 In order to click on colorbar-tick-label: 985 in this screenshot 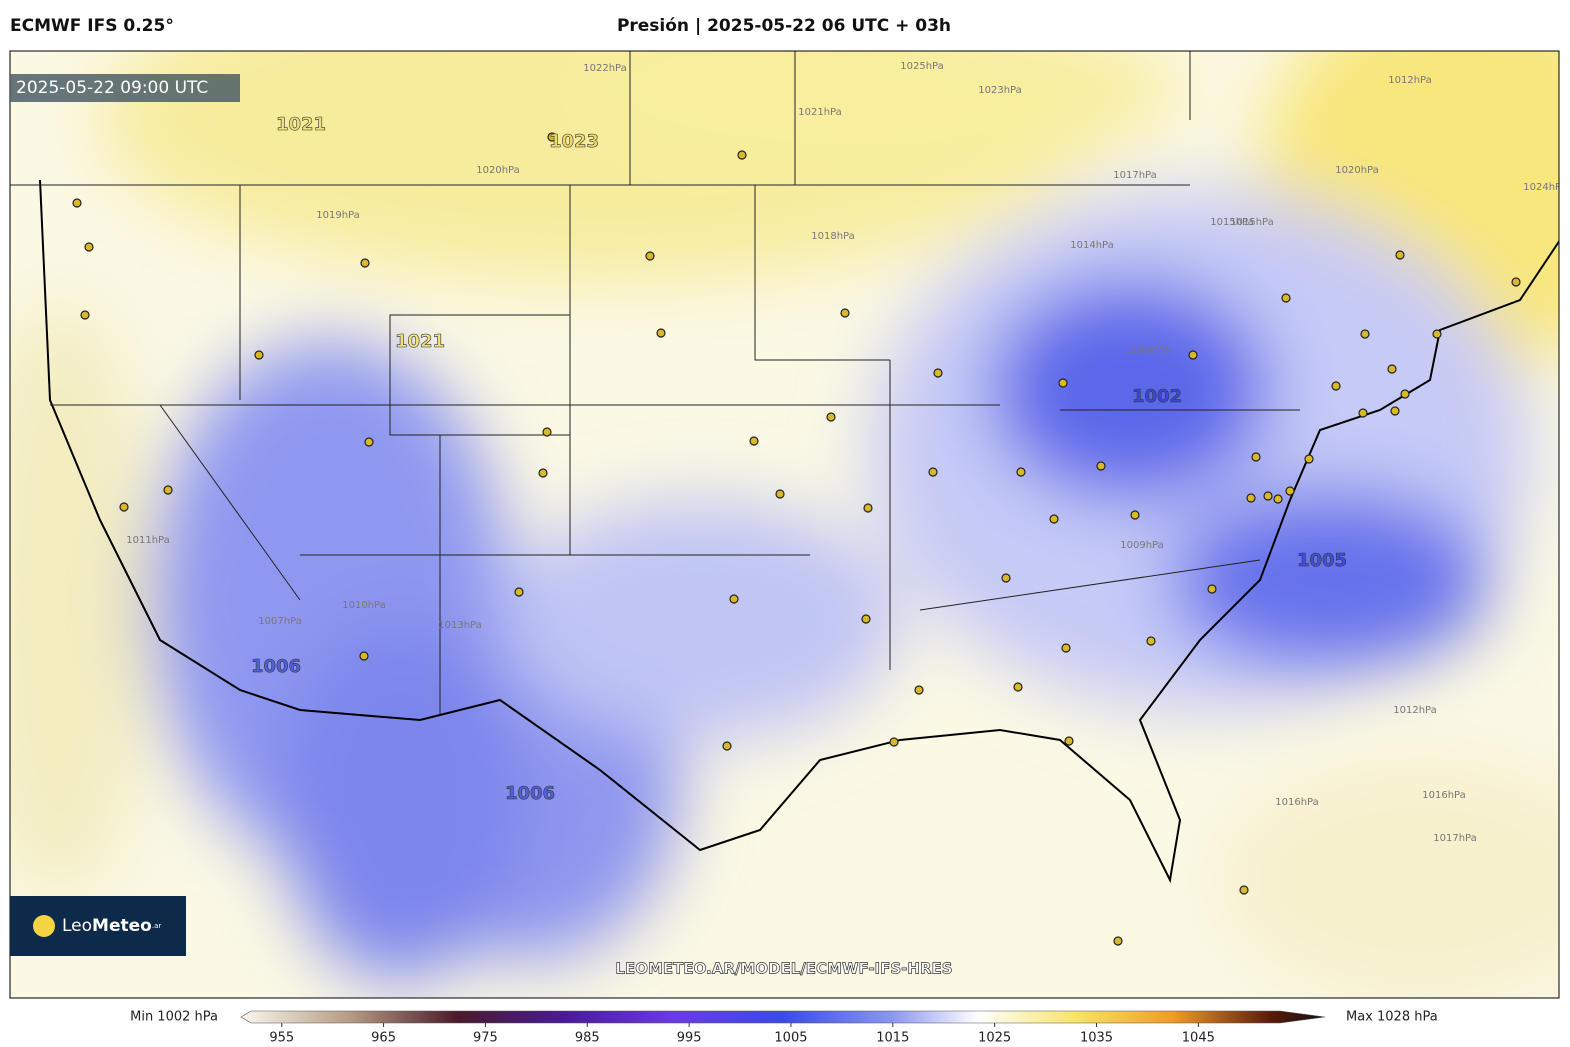, I will do `click(587, 1038)`.